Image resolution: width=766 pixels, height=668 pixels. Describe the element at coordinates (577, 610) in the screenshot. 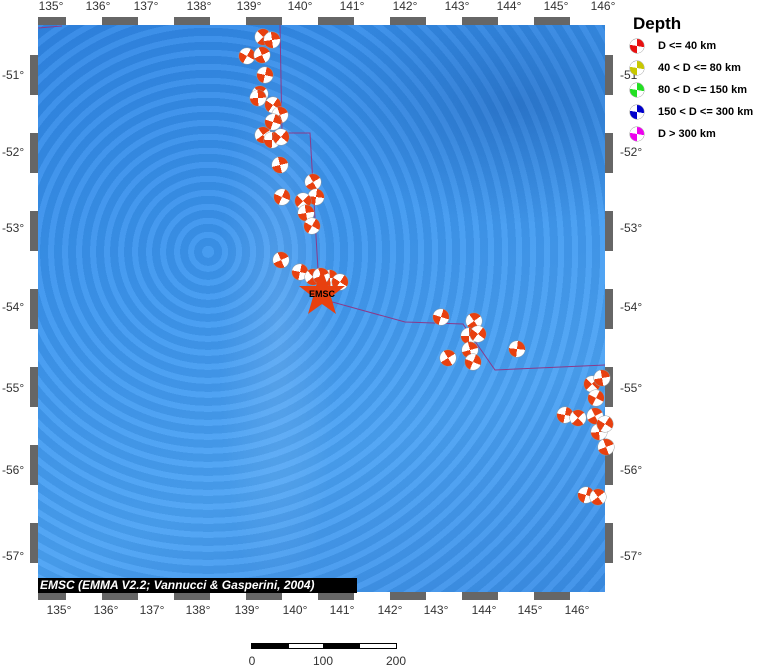

I see `lon-tick-bottom: 146°` at that location.